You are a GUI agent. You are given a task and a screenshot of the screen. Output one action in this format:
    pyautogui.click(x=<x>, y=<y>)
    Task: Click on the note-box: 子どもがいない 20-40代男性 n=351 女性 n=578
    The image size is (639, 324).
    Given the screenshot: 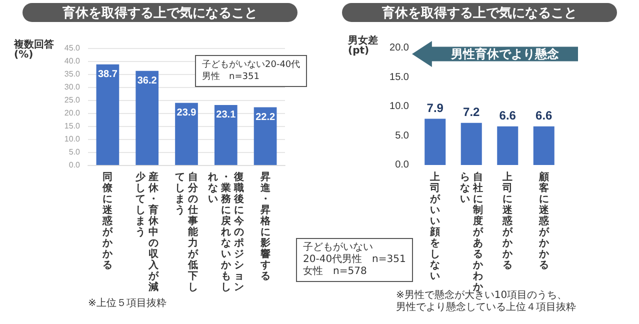 What is the action you would take?
    pyautogui.click(x=354, y=260)
    